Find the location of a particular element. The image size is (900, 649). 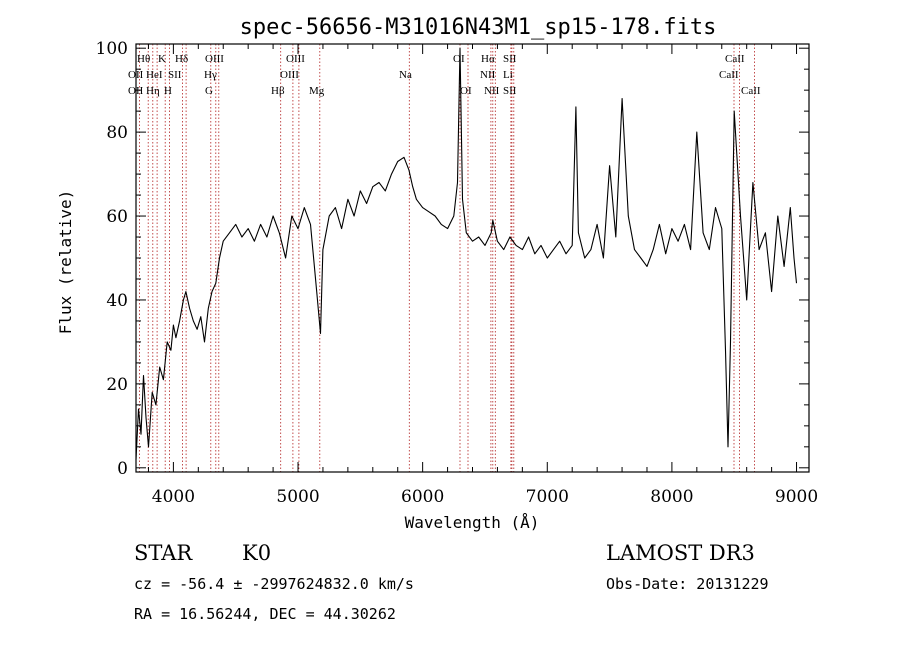

y-tick-label: 60 is located at coordinates (117, 217).